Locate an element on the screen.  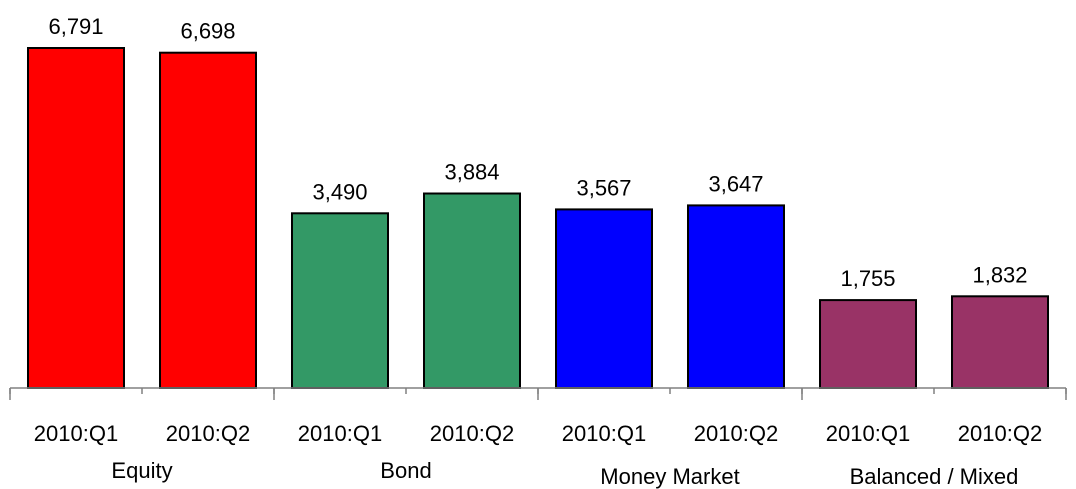
bar-bond-2010-q2 is located at coordinates (472, 290).